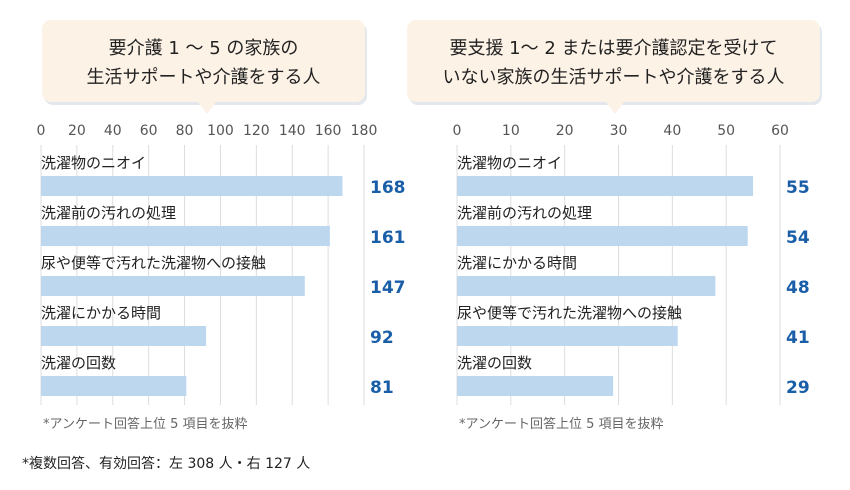 The width and height of the screenshot is (850, 490). Describe the element at coordinates (292, 131) in the screenshot. I see `x-tick-label: 140` at that location.